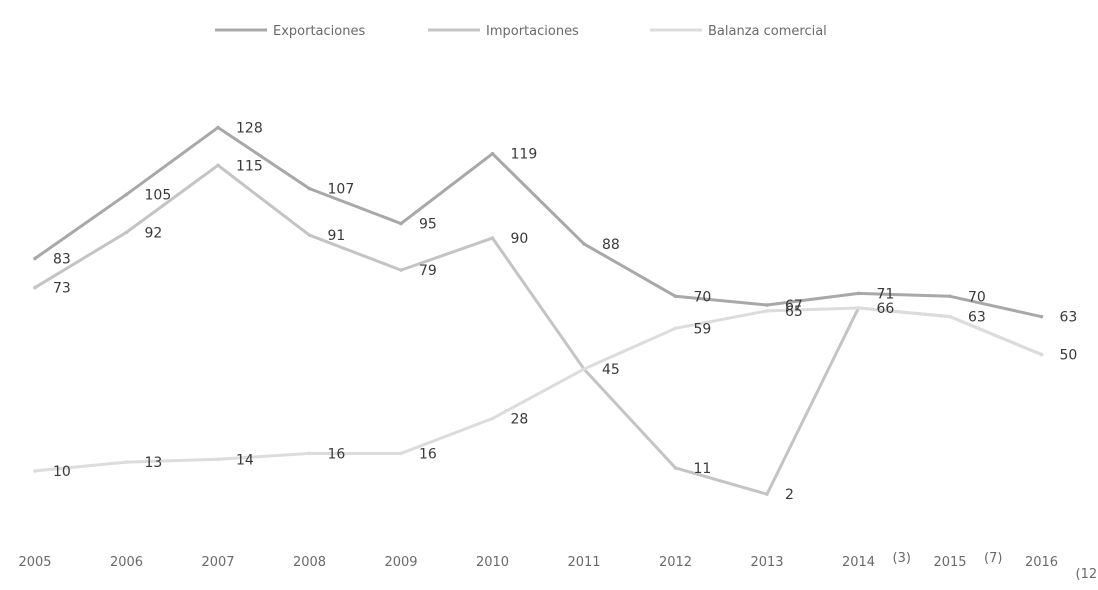 The height and width of the screenshot is (590, 1098). Describe the element at coordinates (794, 312) in the screenshot. I see `data-label: 65` at that location.